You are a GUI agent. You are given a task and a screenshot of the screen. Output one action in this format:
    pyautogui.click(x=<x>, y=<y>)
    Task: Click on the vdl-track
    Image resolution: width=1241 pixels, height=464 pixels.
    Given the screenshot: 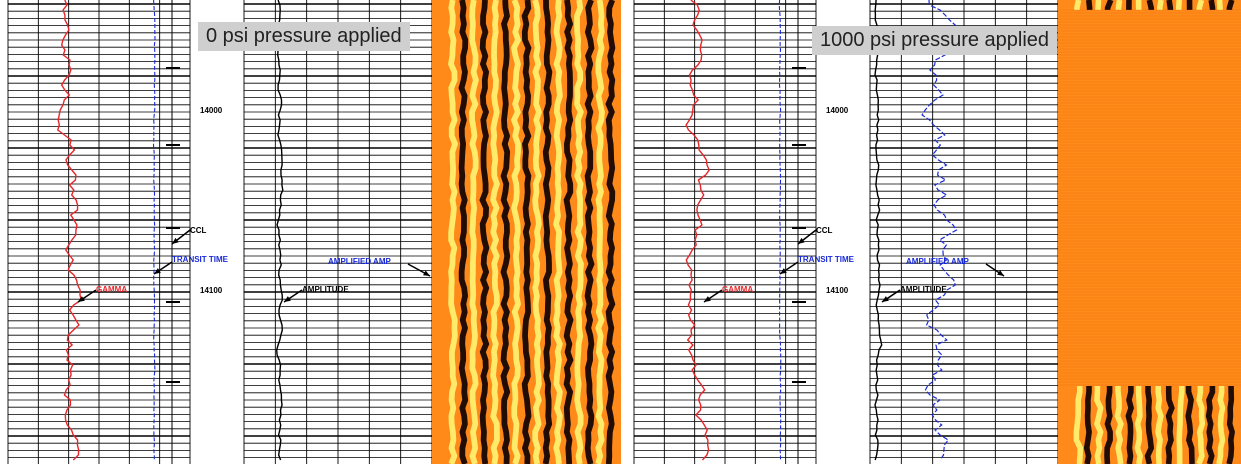 What is the action you would take?
    pyautogui.click(x=1149, y=232)
    